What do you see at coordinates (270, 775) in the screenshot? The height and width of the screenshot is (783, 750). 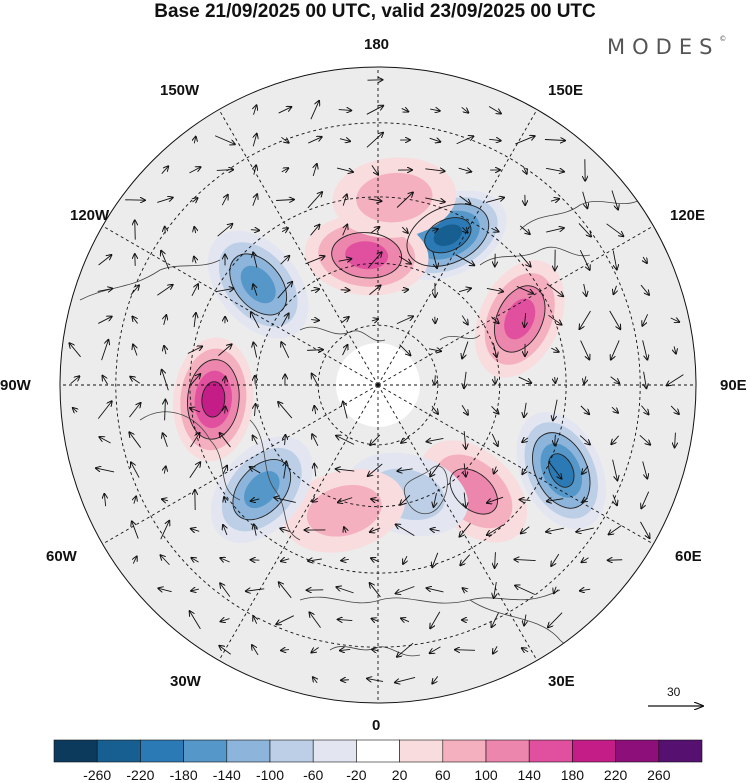 I see `colorbar-tick-label: -100` at bounding box center [270, 775].